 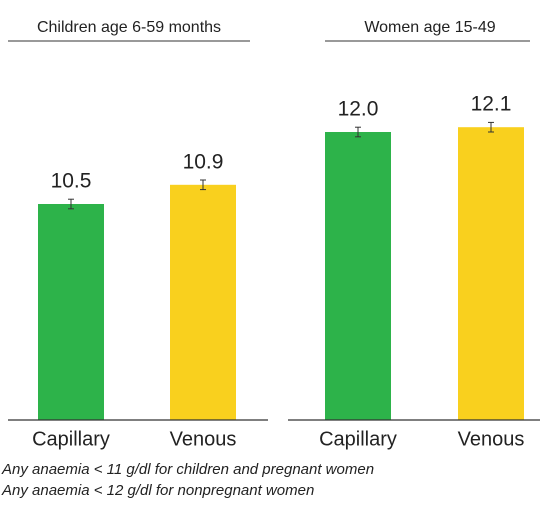 I want to click on value-label: 12.1, so click(x=491, y=104).